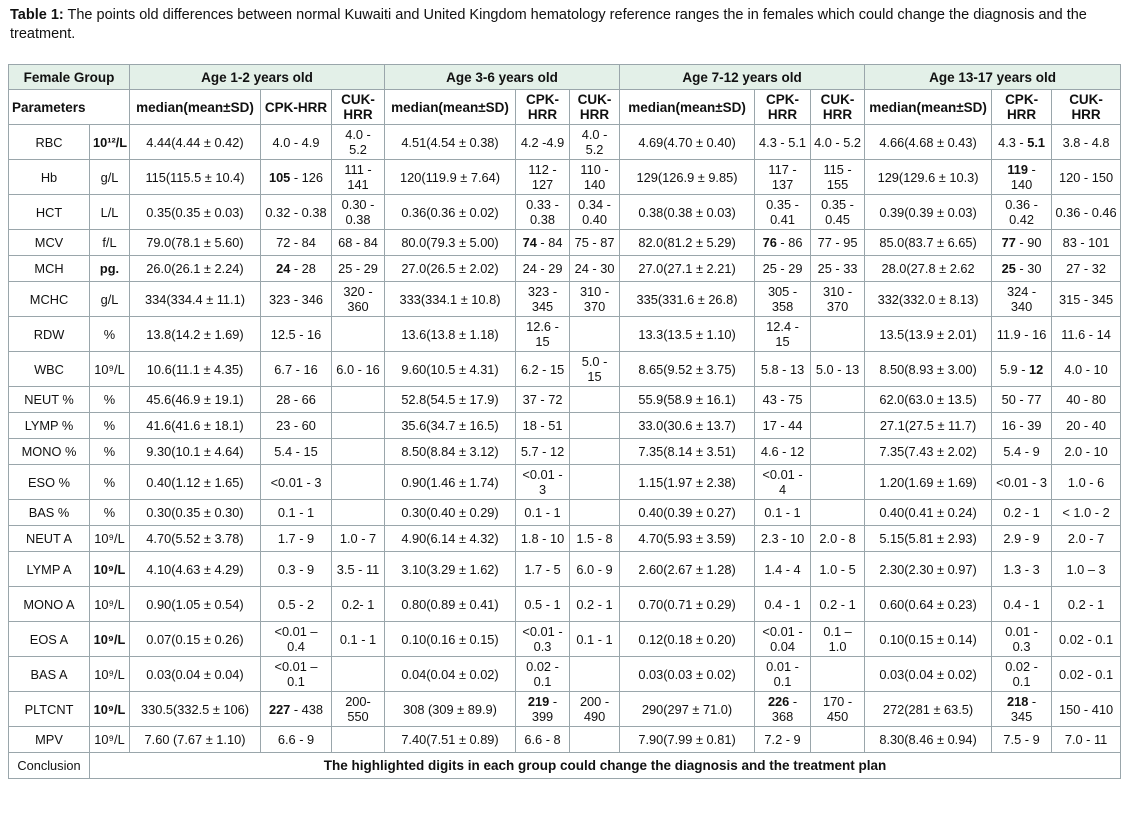 This screenshot has height=813, width=1129. Describe the element at coordinates (296, 334) in the screenshot. I see `cpk-range: 12.5 - 16` at that location.